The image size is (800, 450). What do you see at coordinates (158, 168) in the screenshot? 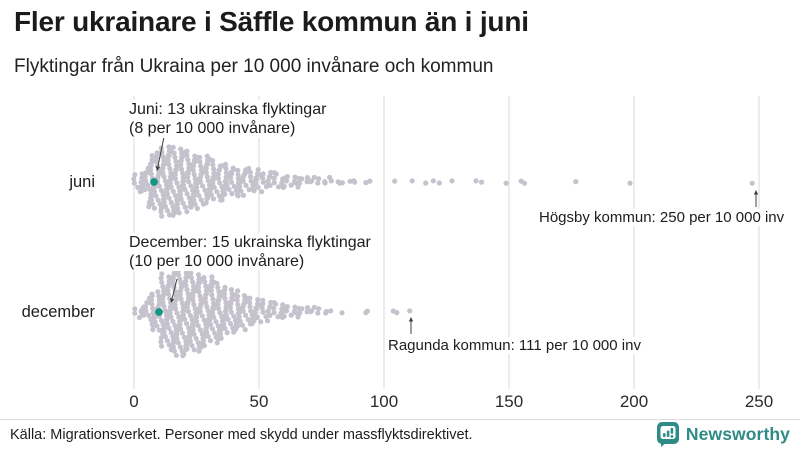
I see `annotation-arrowhead` at bounding box center [158, 168].